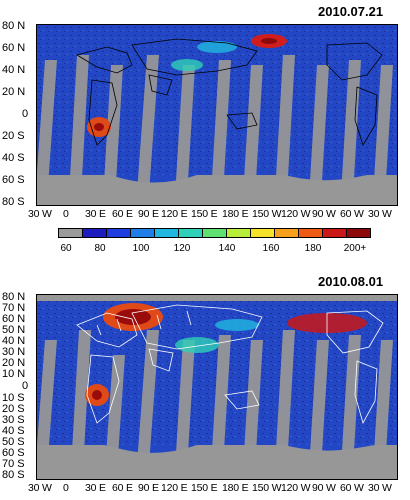 Image resolution: width=410 pixels, height=500 pixels. What do you see at coordinates (148, 214) in the screenshot?
I see `panel1-lon-label: 90 E` at bounding box center [148, 214].